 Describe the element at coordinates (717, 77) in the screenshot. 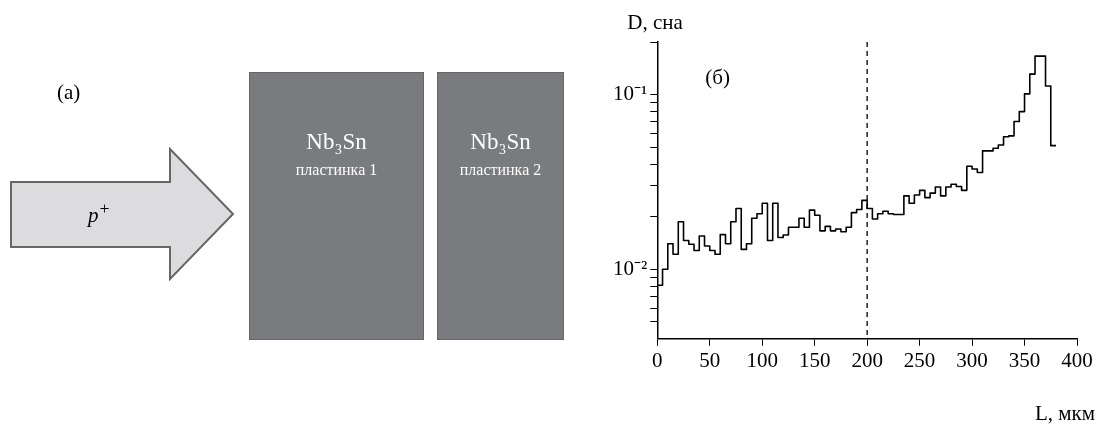

I see `annotation: (б)` at that location.